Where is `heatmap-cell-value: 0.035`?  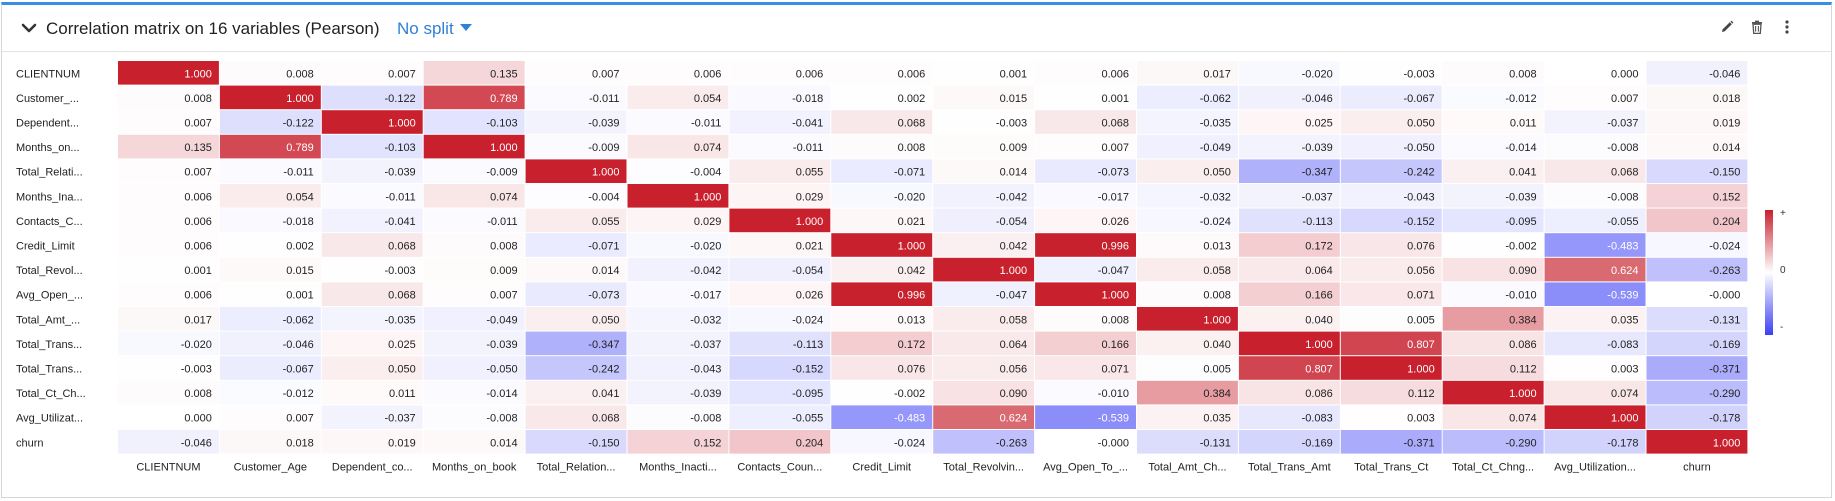 heatmap-cell-value: 0.035 is located at coordinates (1625, 320).